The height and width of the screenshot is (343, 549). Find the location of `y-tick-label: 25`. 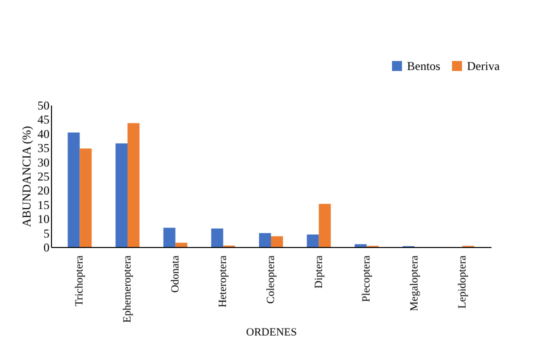

y-tick-label: 25 is located at coordinates (44, 177).